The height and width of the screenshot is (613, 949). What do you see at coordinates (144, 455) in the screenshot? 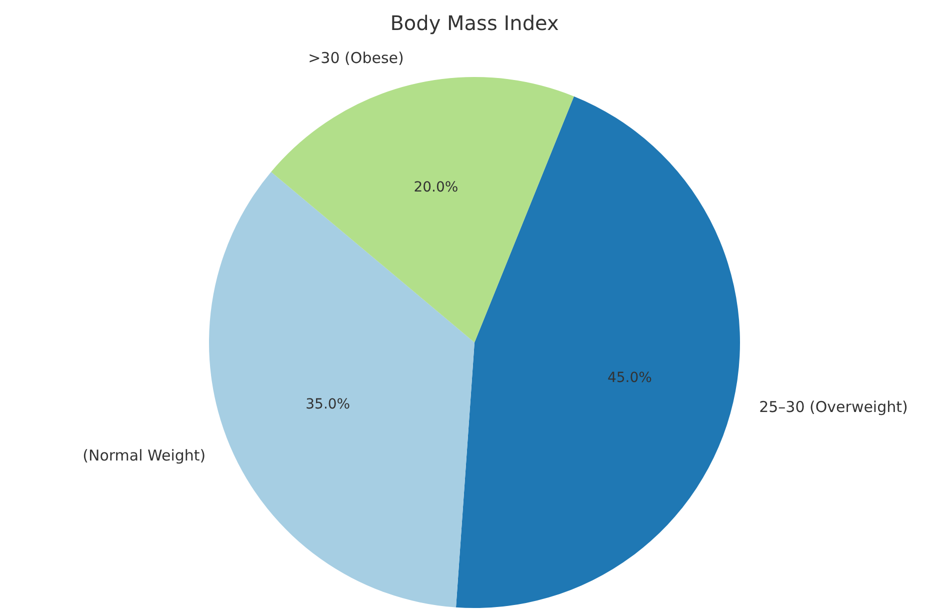
I see `slice-label: (Normal Weight)` at bounding box center [144, 455].